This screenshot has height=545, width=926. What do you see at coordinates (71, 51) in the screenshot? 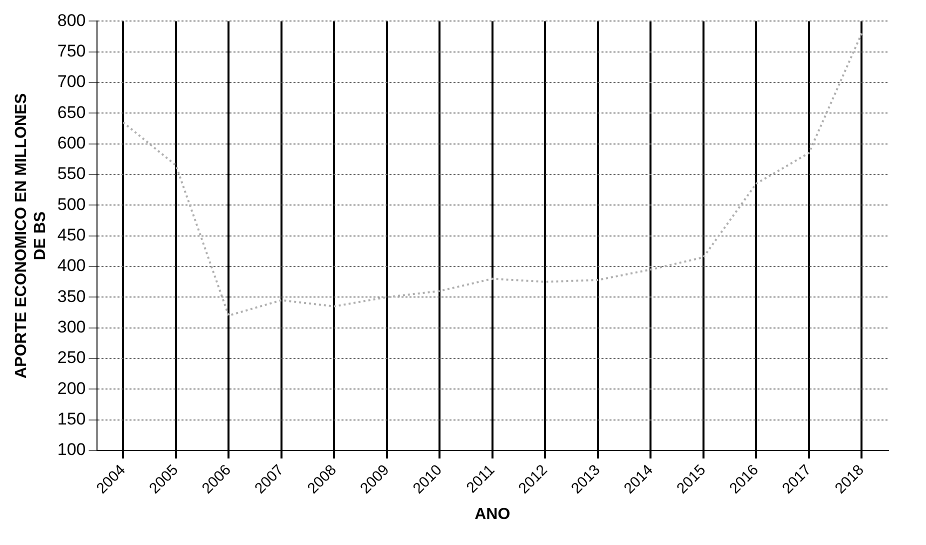
I see `y-tick-label: 750` at bounding box center [71, 51].